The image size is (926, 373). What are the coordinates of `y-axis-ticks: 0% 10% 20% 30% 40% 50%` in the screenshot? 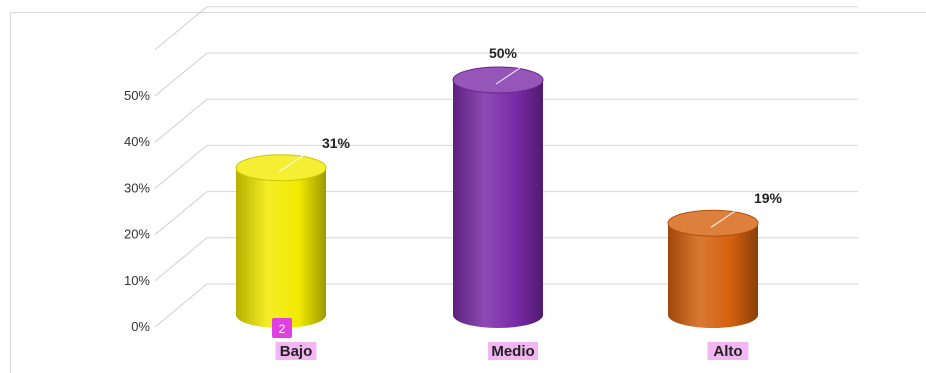 It's located at (137, 211).